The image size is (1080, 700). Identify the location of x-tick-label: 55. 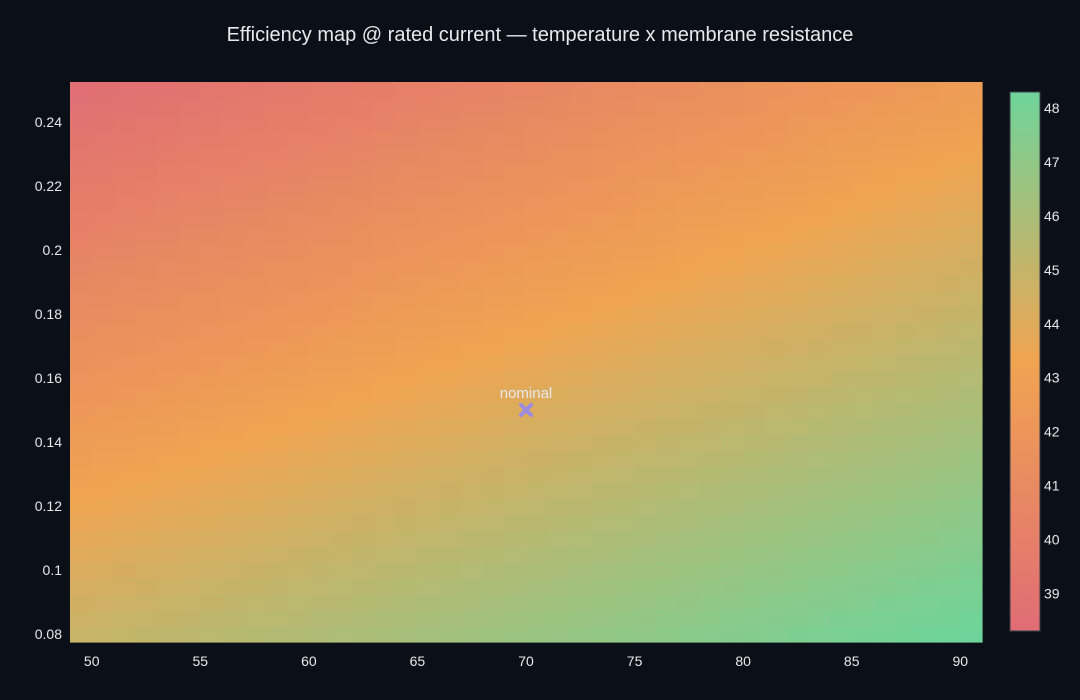
(200, 661).